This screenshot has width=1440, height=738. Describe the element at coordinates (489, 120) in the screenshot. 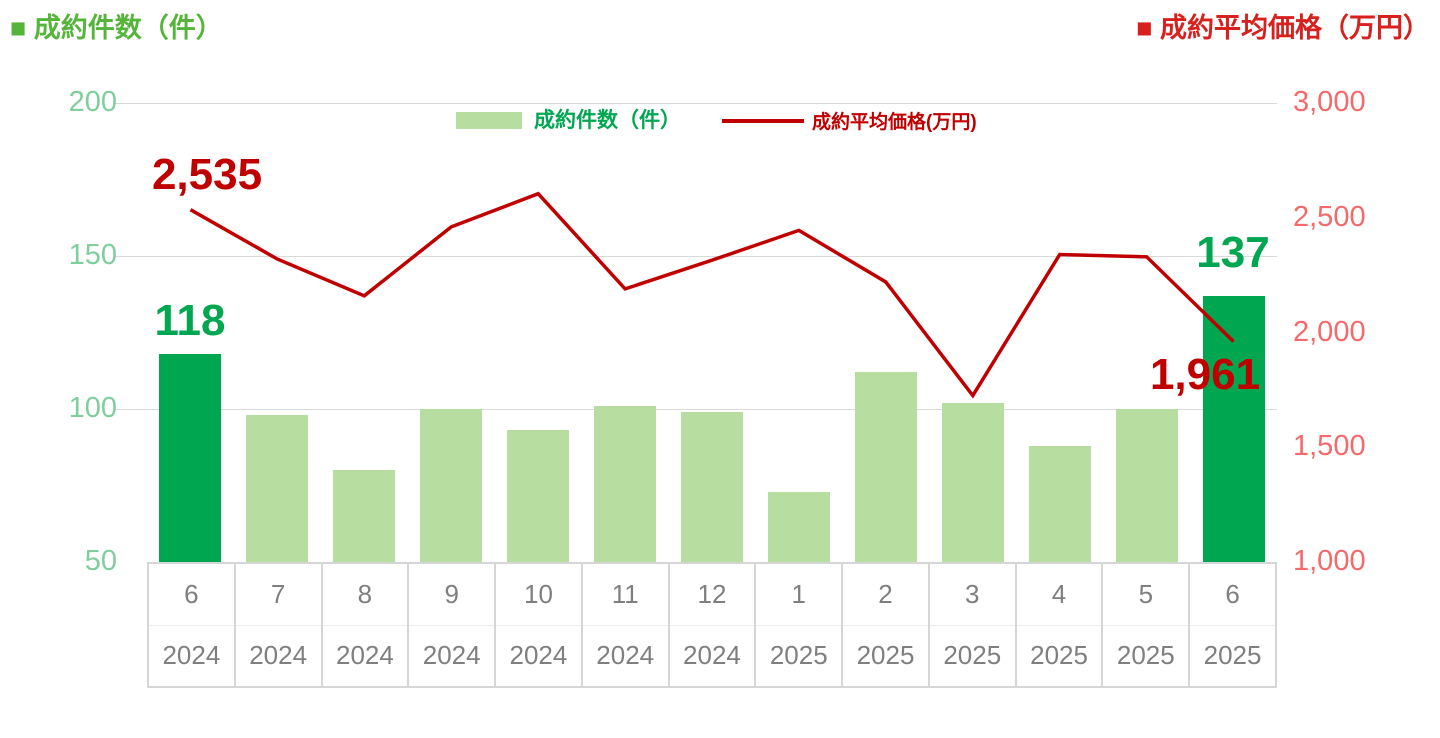

I see `bar-legend-swatch-icon` at that location.